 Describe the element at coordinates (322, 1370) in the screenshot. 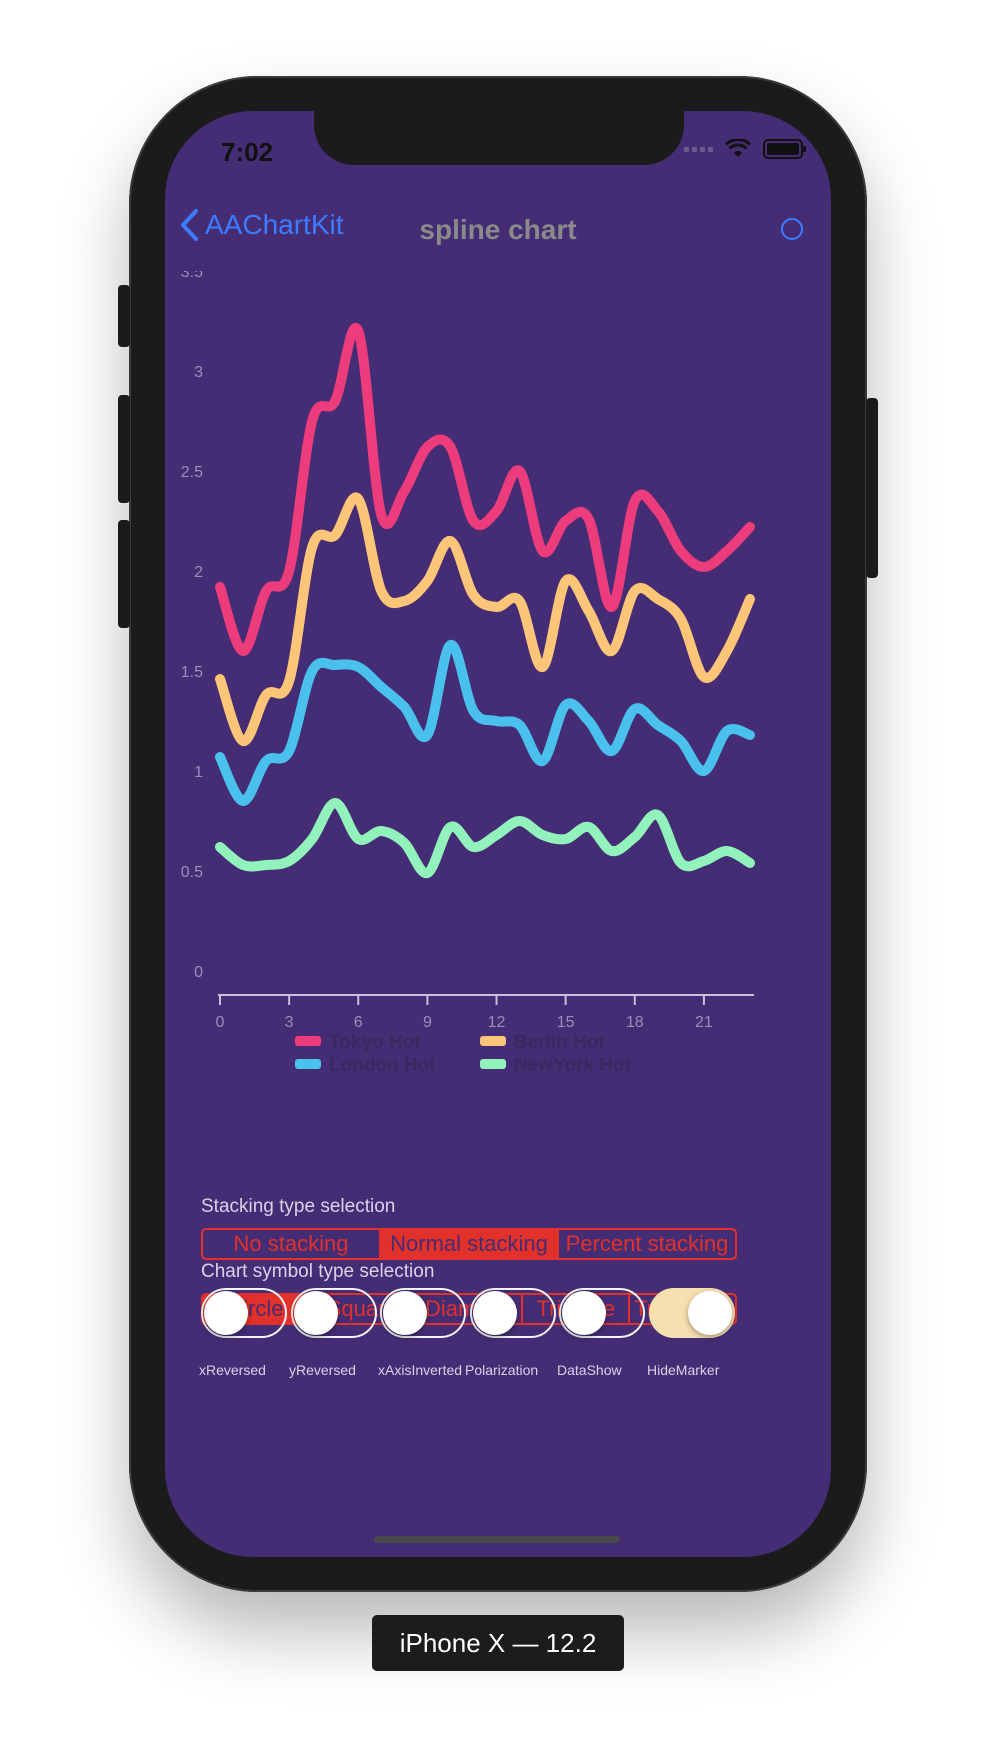

I see `toggle-label: yReversed` at that location.